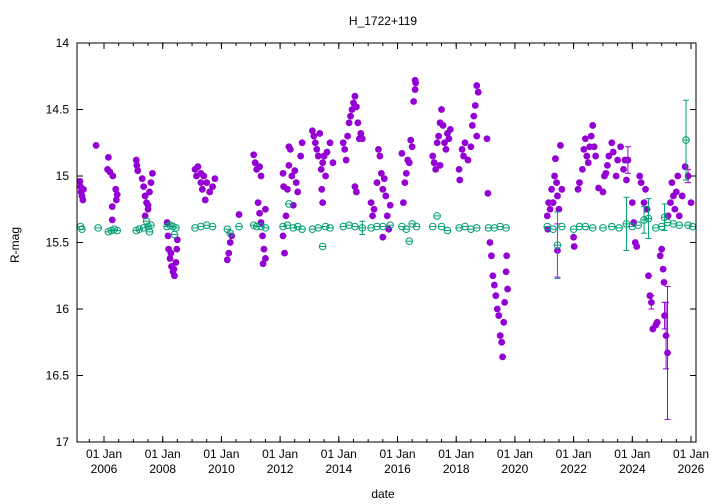 This screenshot has width=720, height=504. Describe the element at coordinates (221, 469) in the screenshot. I see `x-tick-label: 2010` at that location.